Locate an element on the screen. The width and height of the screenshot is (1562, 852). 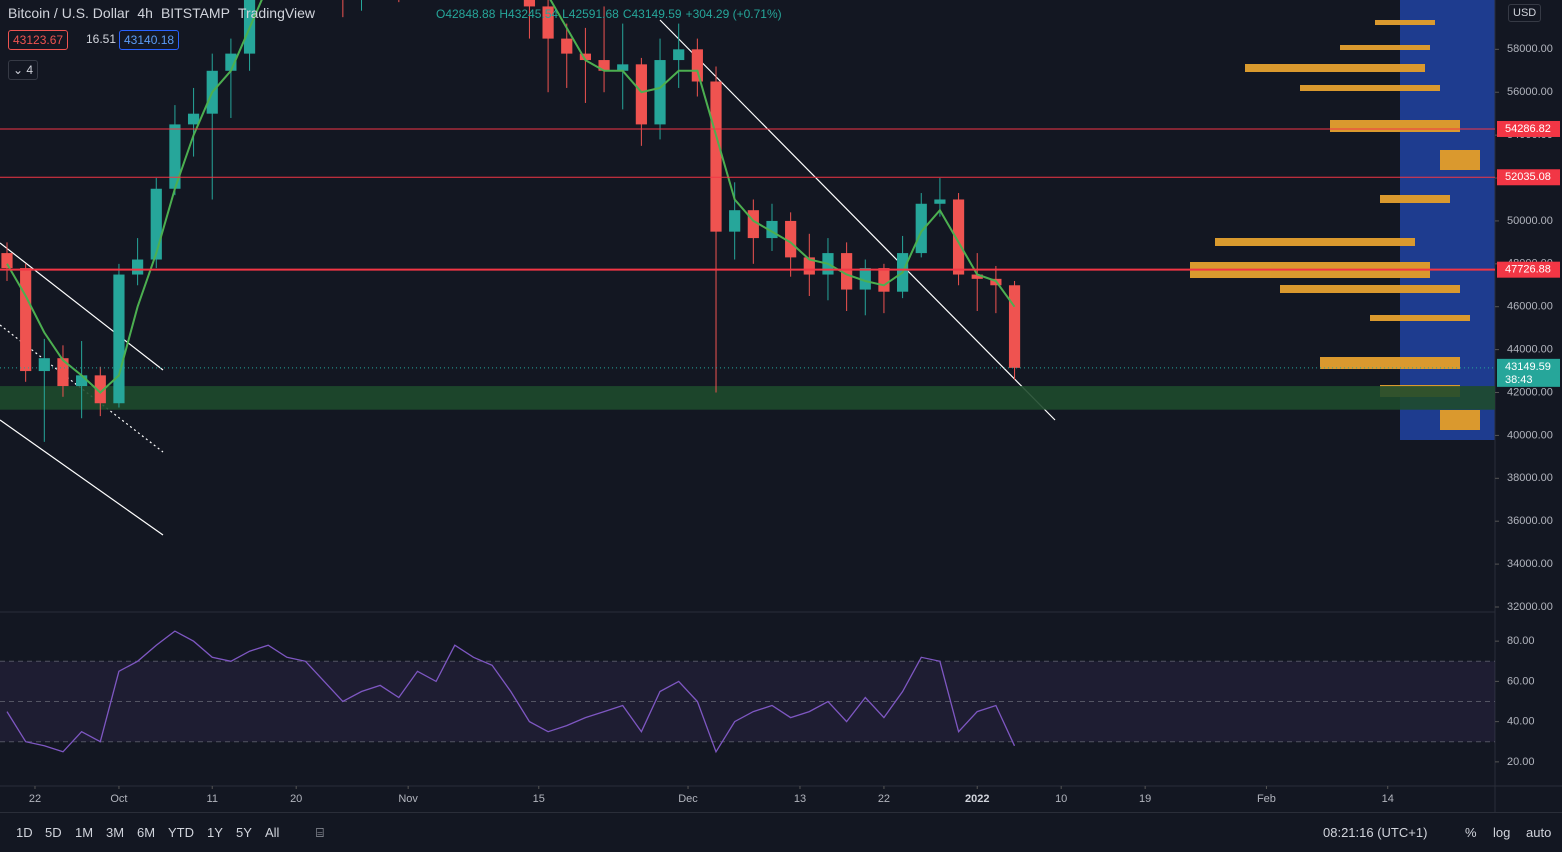
auto-toggle: auto is located at coordinates (1539, 832).